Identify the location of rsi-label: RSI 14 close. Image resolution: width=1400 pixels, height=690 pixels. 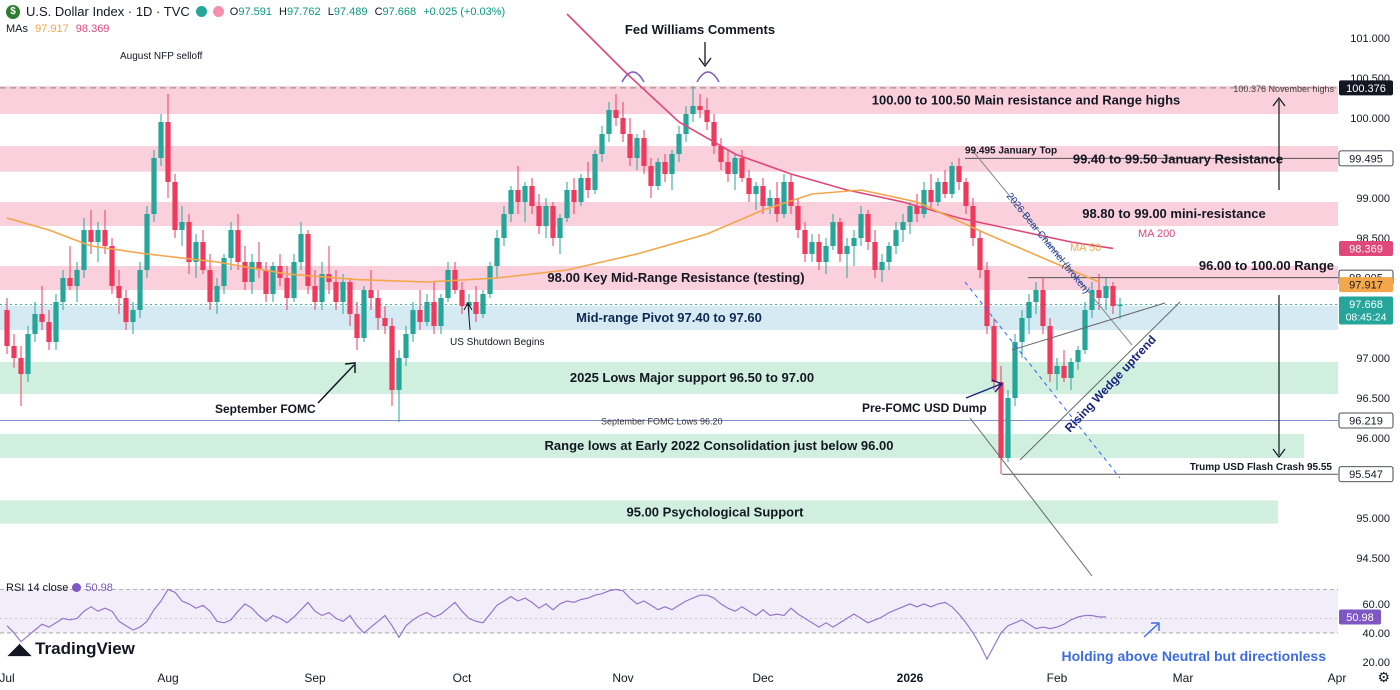
(37, 588).